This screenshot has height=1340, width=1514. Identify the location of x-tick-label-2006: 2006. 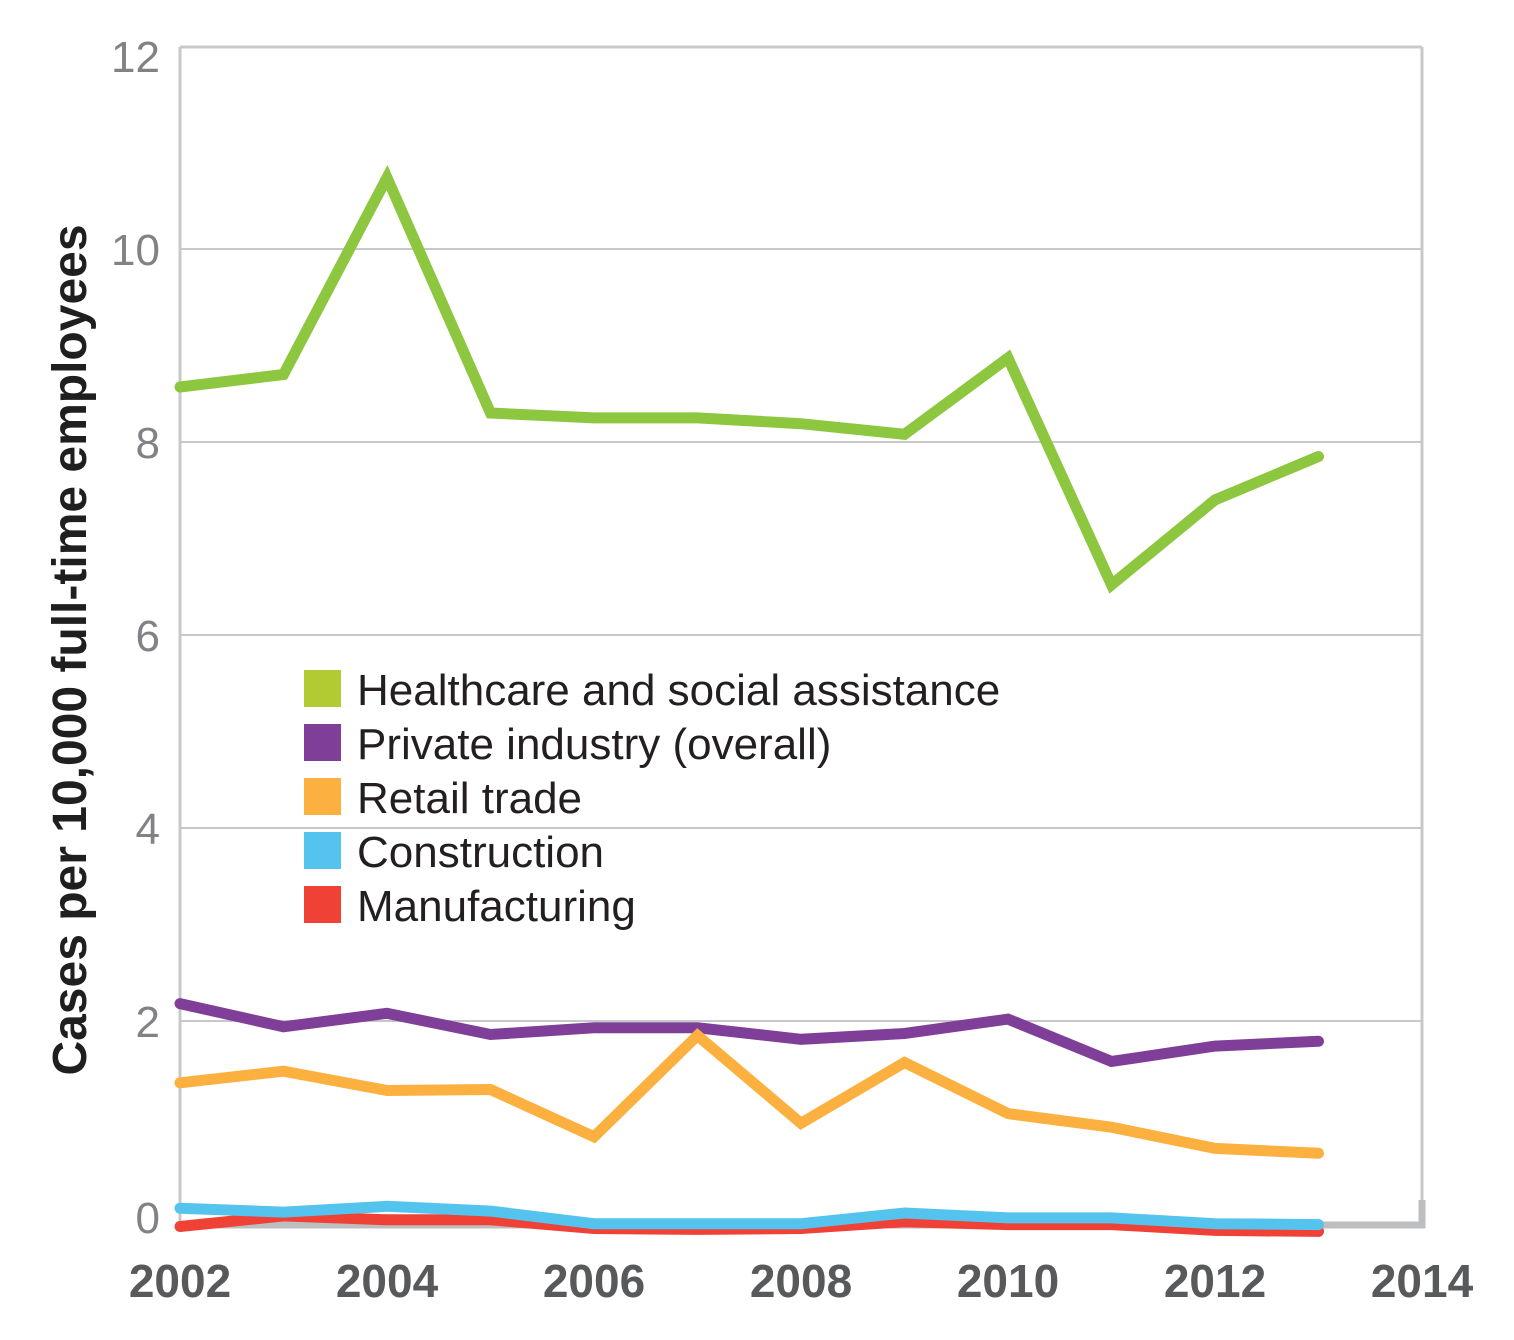
(594, 1281).